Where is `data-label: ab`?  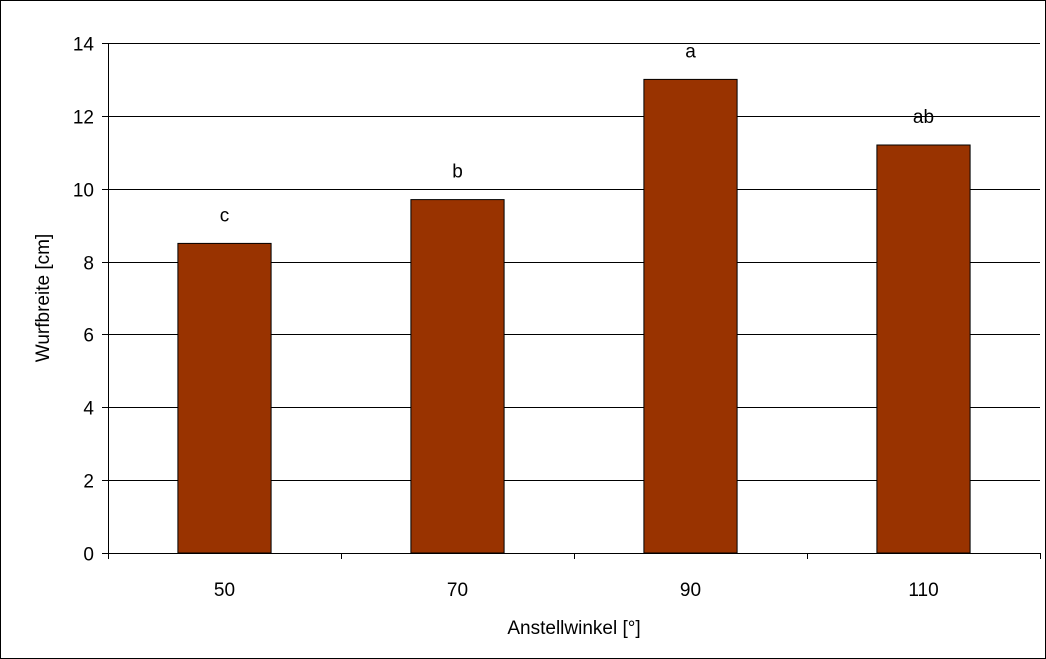 data-label: ab is located at coordinates (923, 117).